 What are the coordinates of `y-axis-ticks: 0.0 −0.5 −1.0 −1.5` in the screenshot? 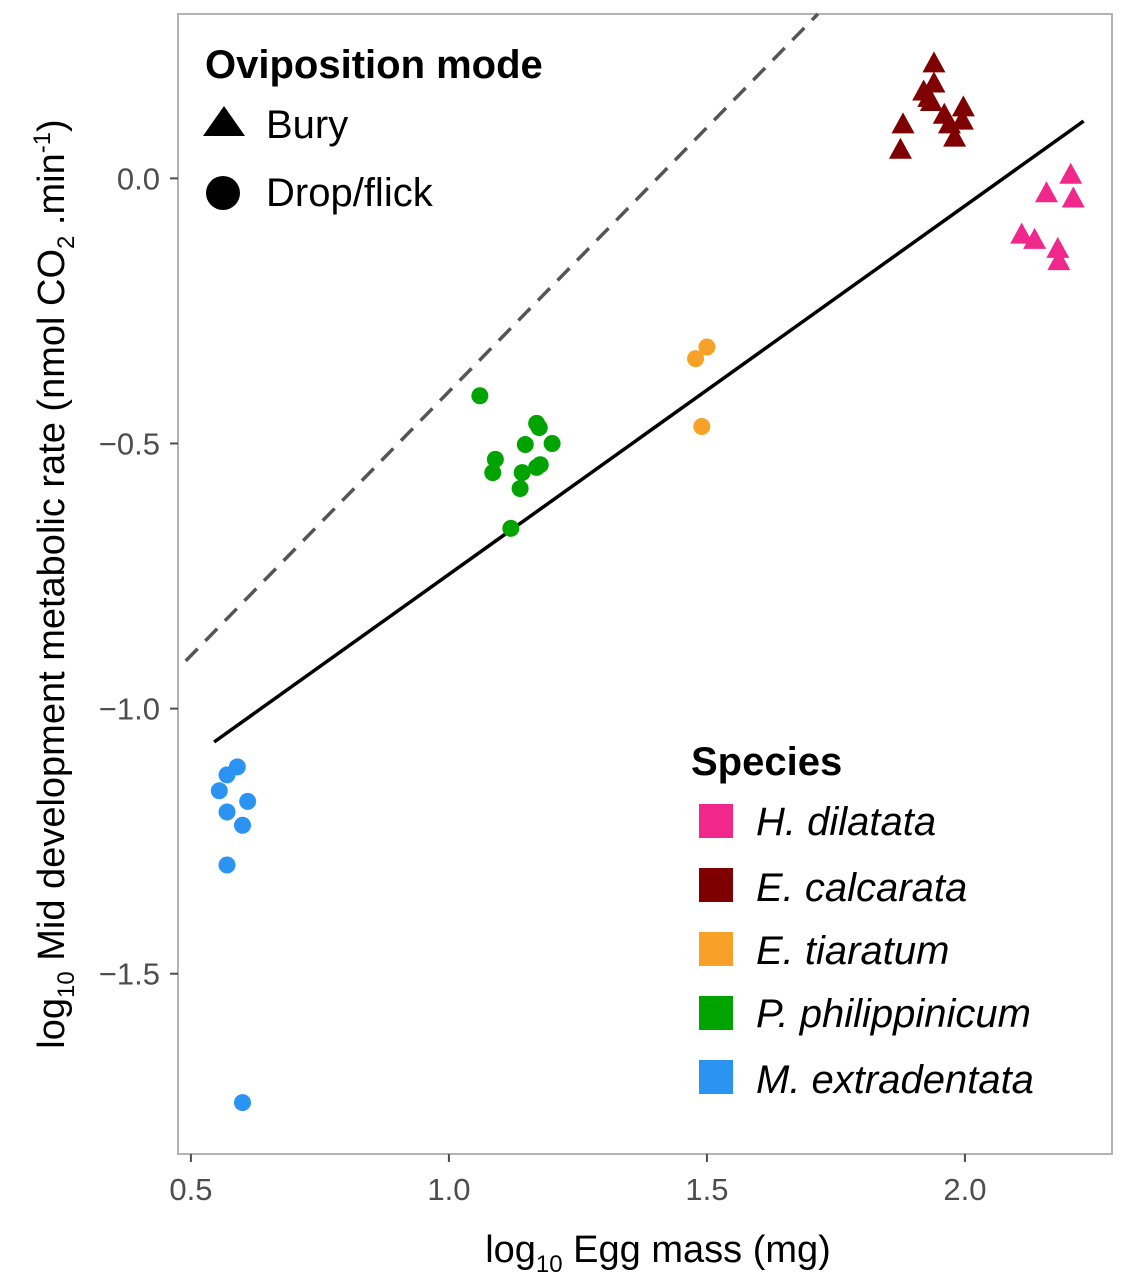 It's located at (138, 576).